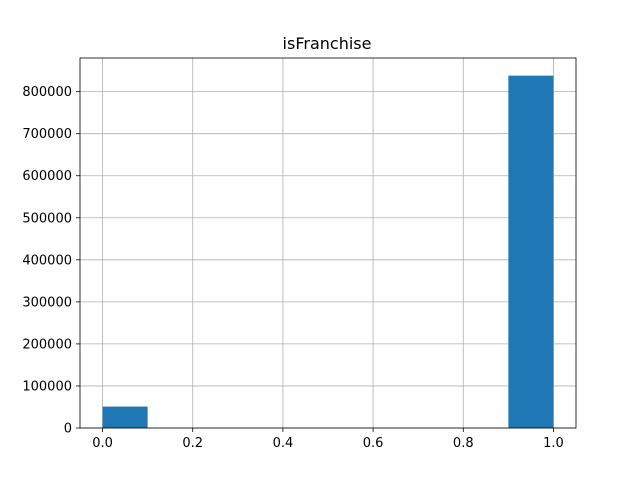  Describe the element at coordinates (192, 443) in the screenshot. I see `x-tick-label: 0.2` at that location.